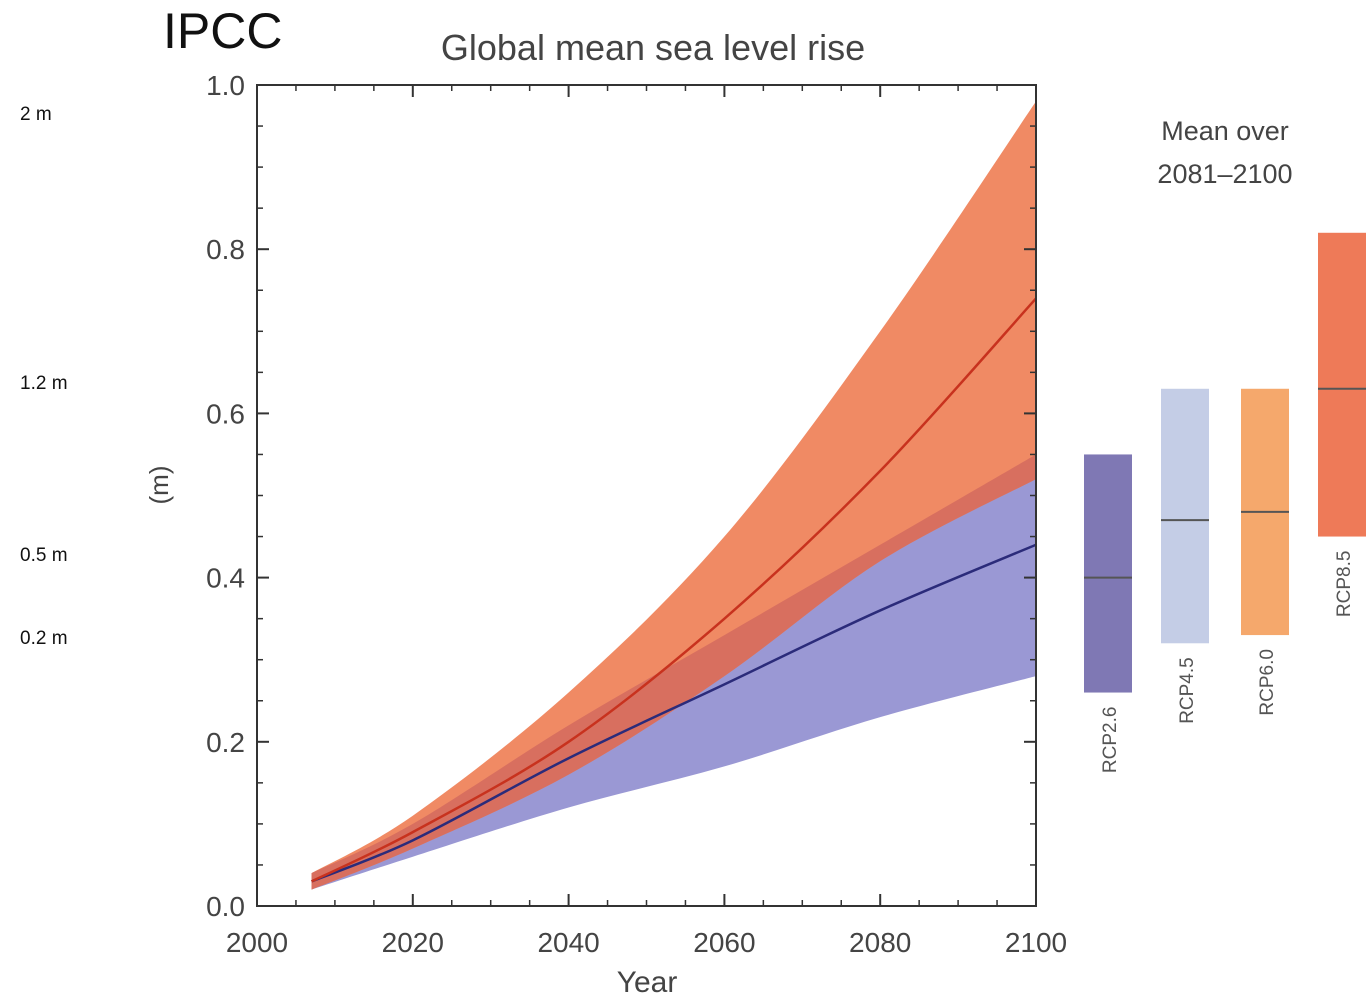 Image resolution: width=1372 pixels, height=997 pixels. I want to click on y-tick-label: 1.0, so click(225, 85).